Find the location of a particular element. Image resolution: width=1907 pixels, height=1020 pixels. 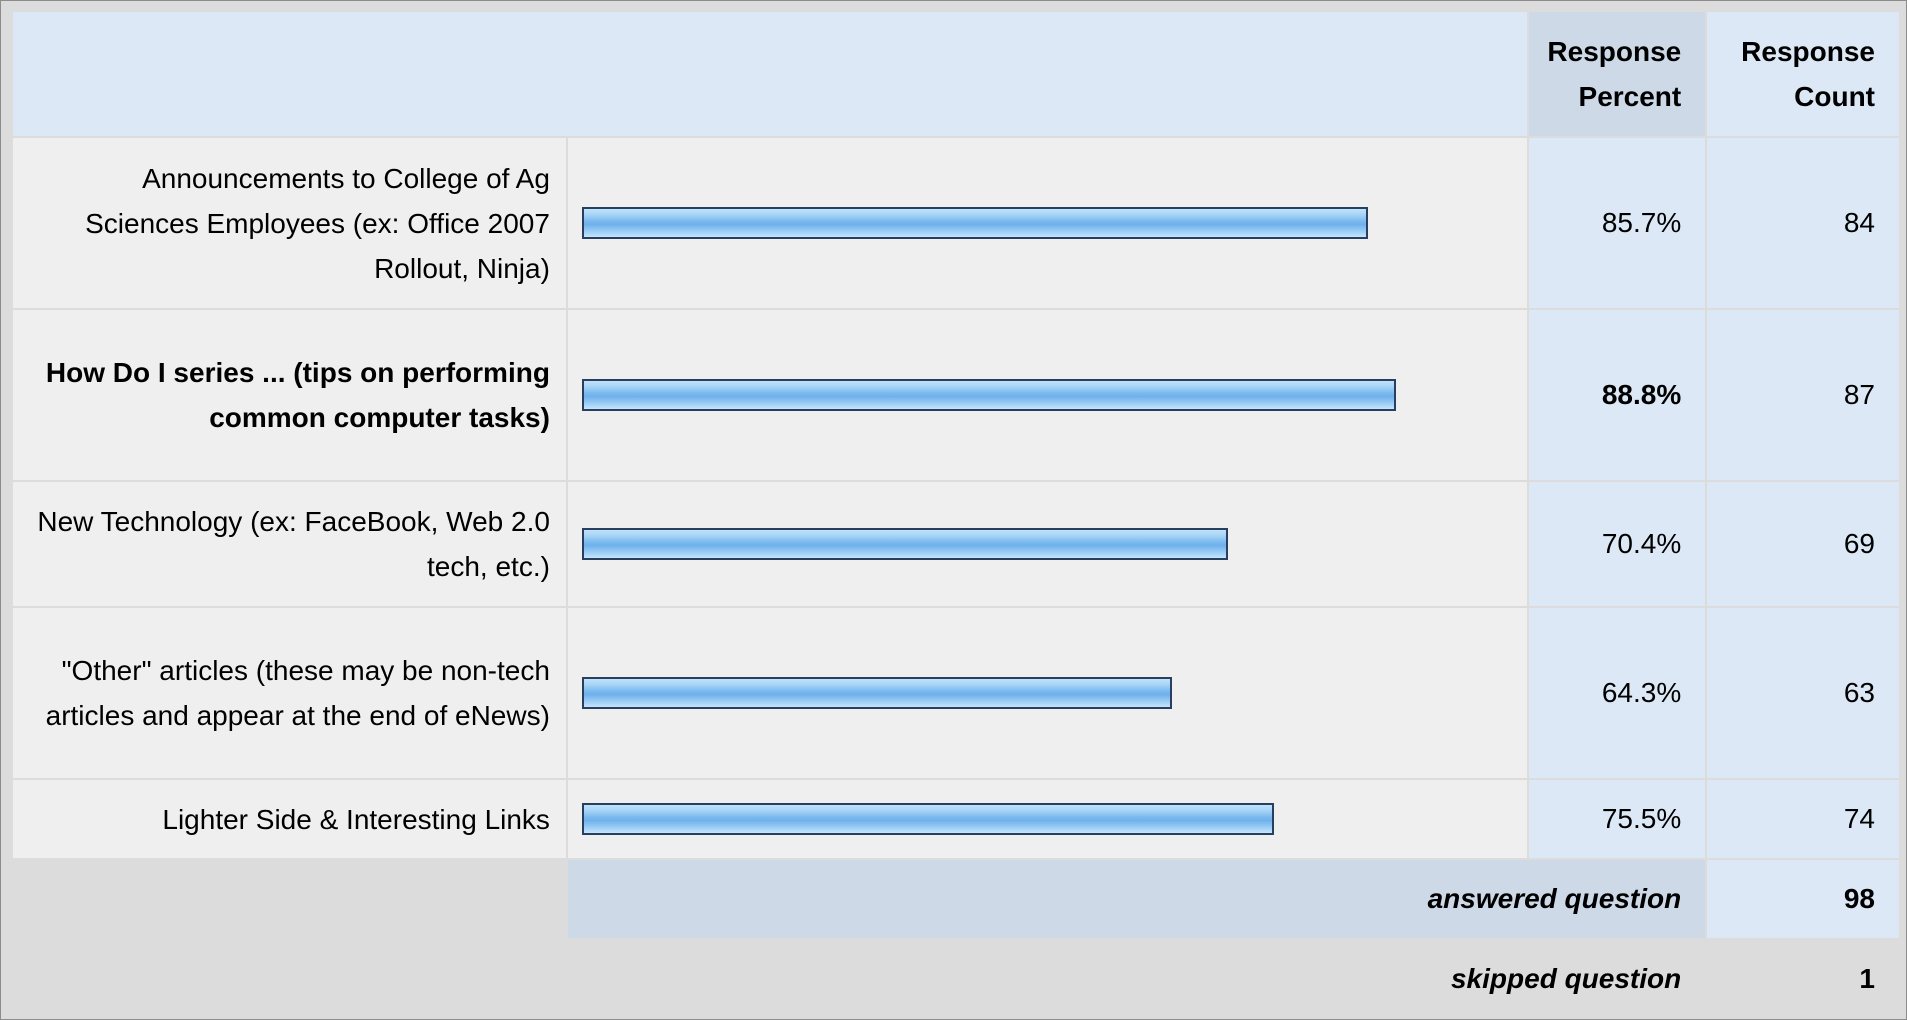

response-percent-value: 70.4% is located at coordinates (1617, 544).